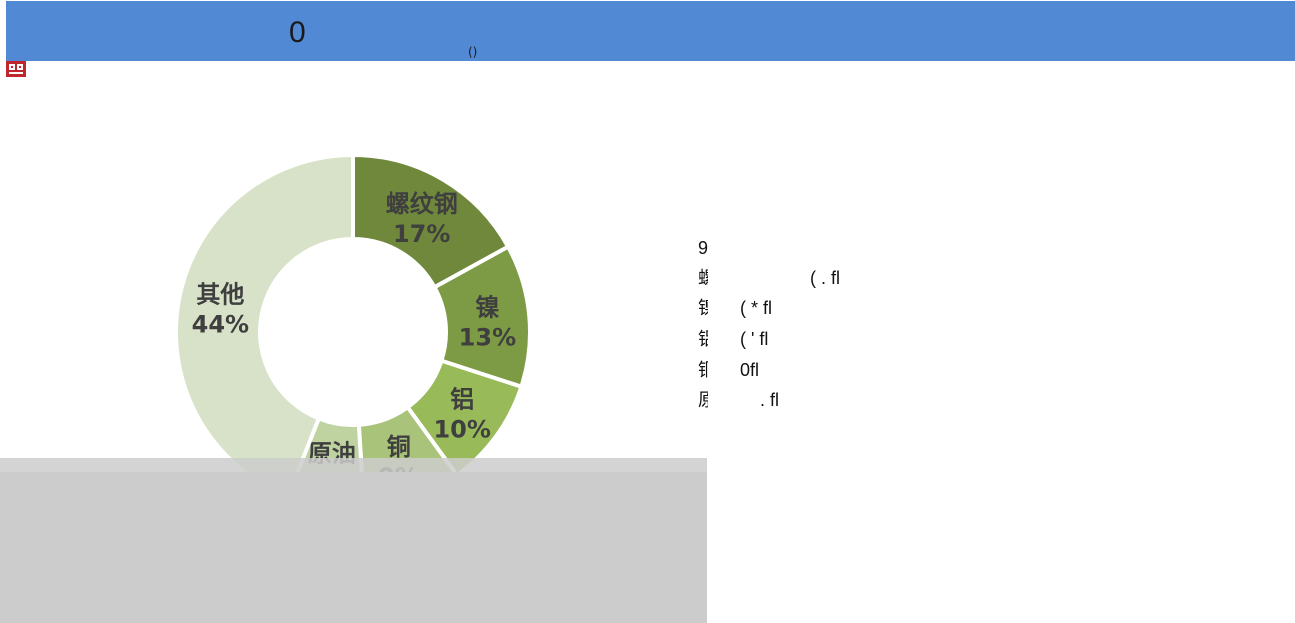 This screenshot has width=1295, height=623. What do you see at coordinates (703, 278) in the screenshot?
I see `row-glyph: 螺` at bounding box center [703, 278].